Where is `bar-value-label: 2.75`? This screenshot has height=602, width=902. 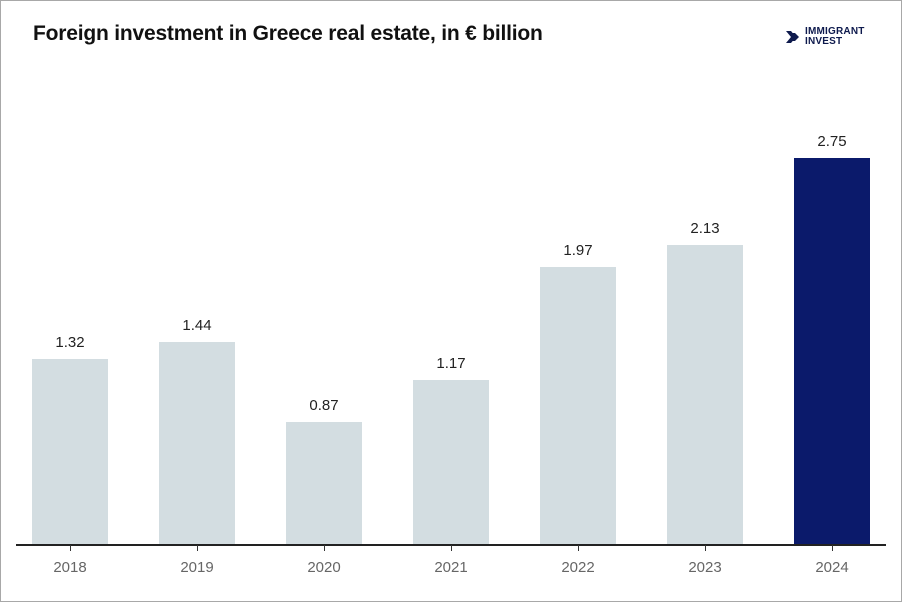 bar-value-label: 2.75 is located at coordinates (832, 141).